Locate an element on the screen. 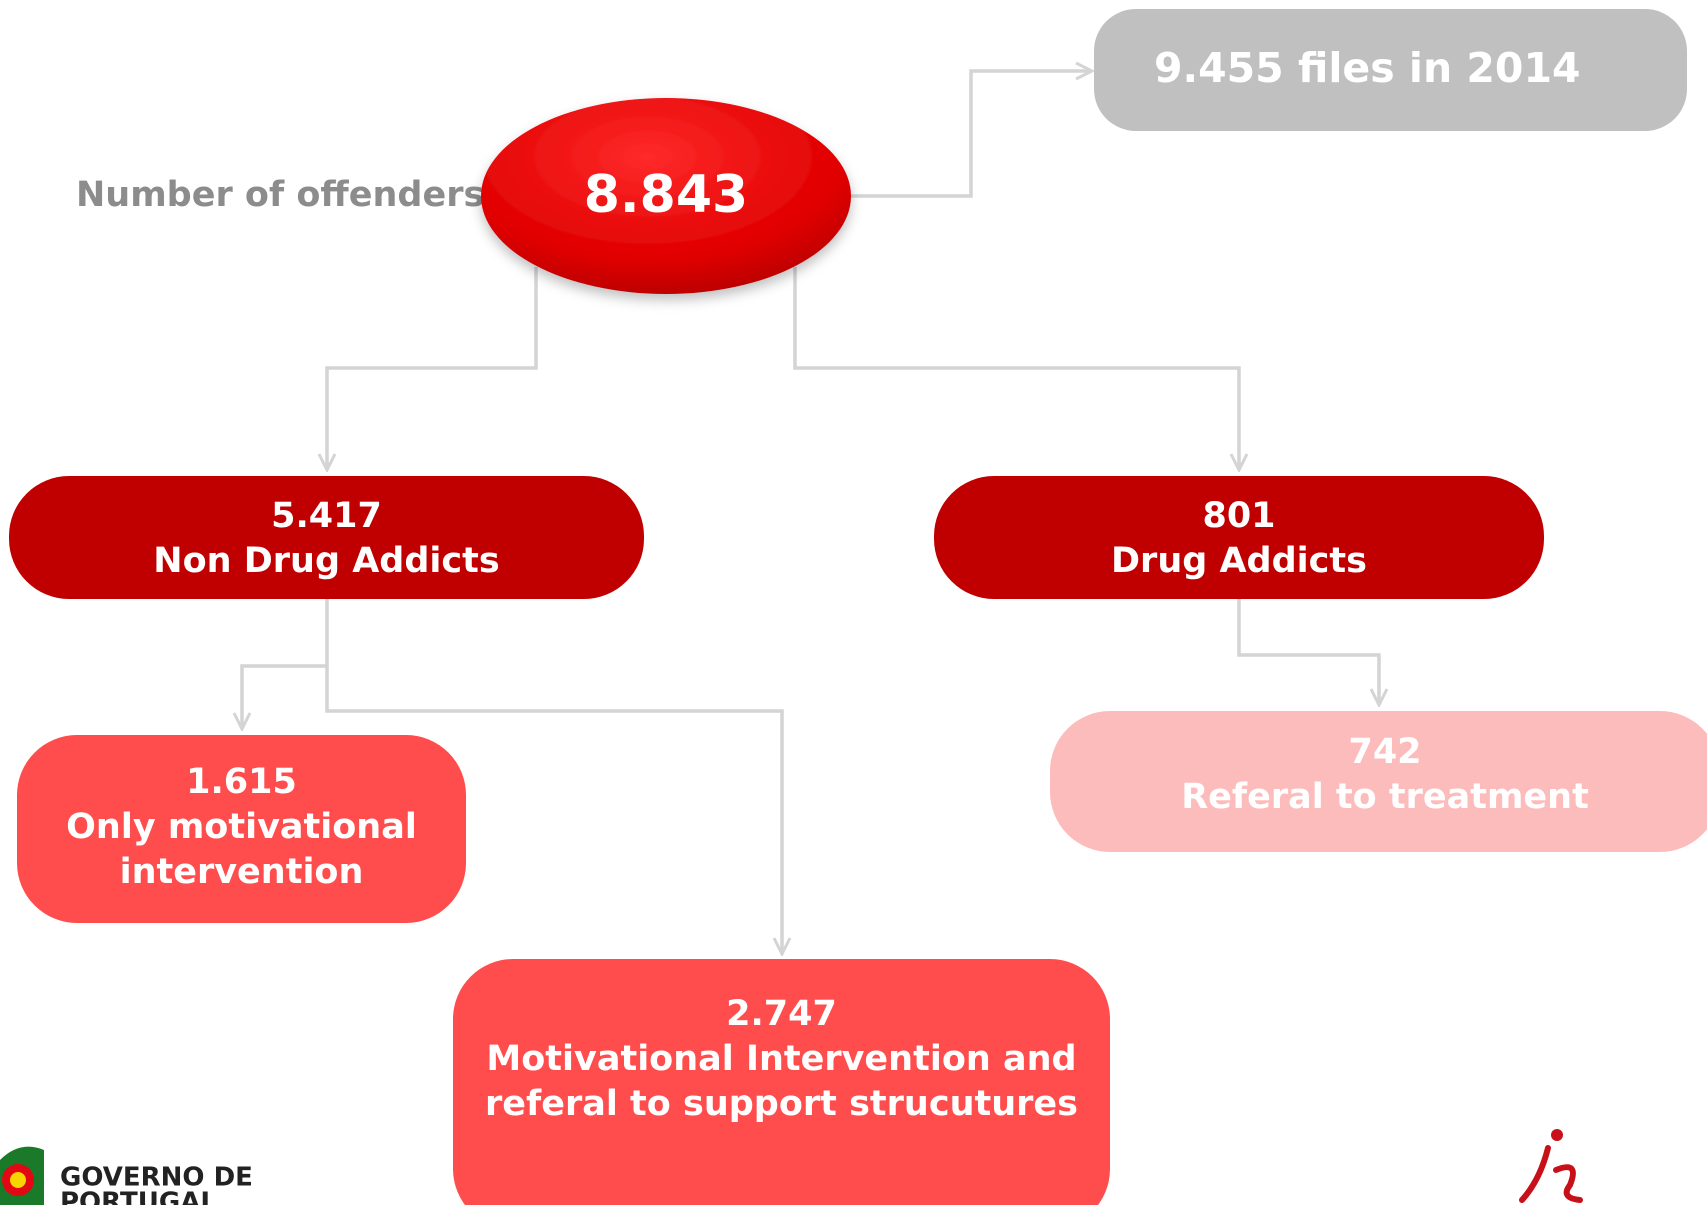 Image resolution: width=1707 pixels, height=1205 pixels. node-value: 742 is located at coordinates (1384, 752).